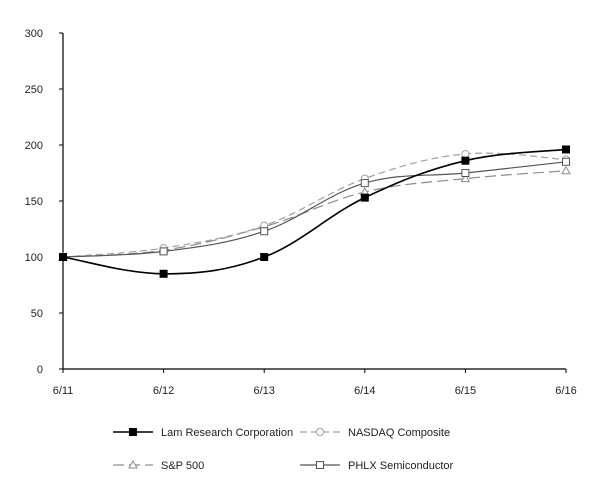  I want to click on x-tick-label: 6/15, so click(465, 391).